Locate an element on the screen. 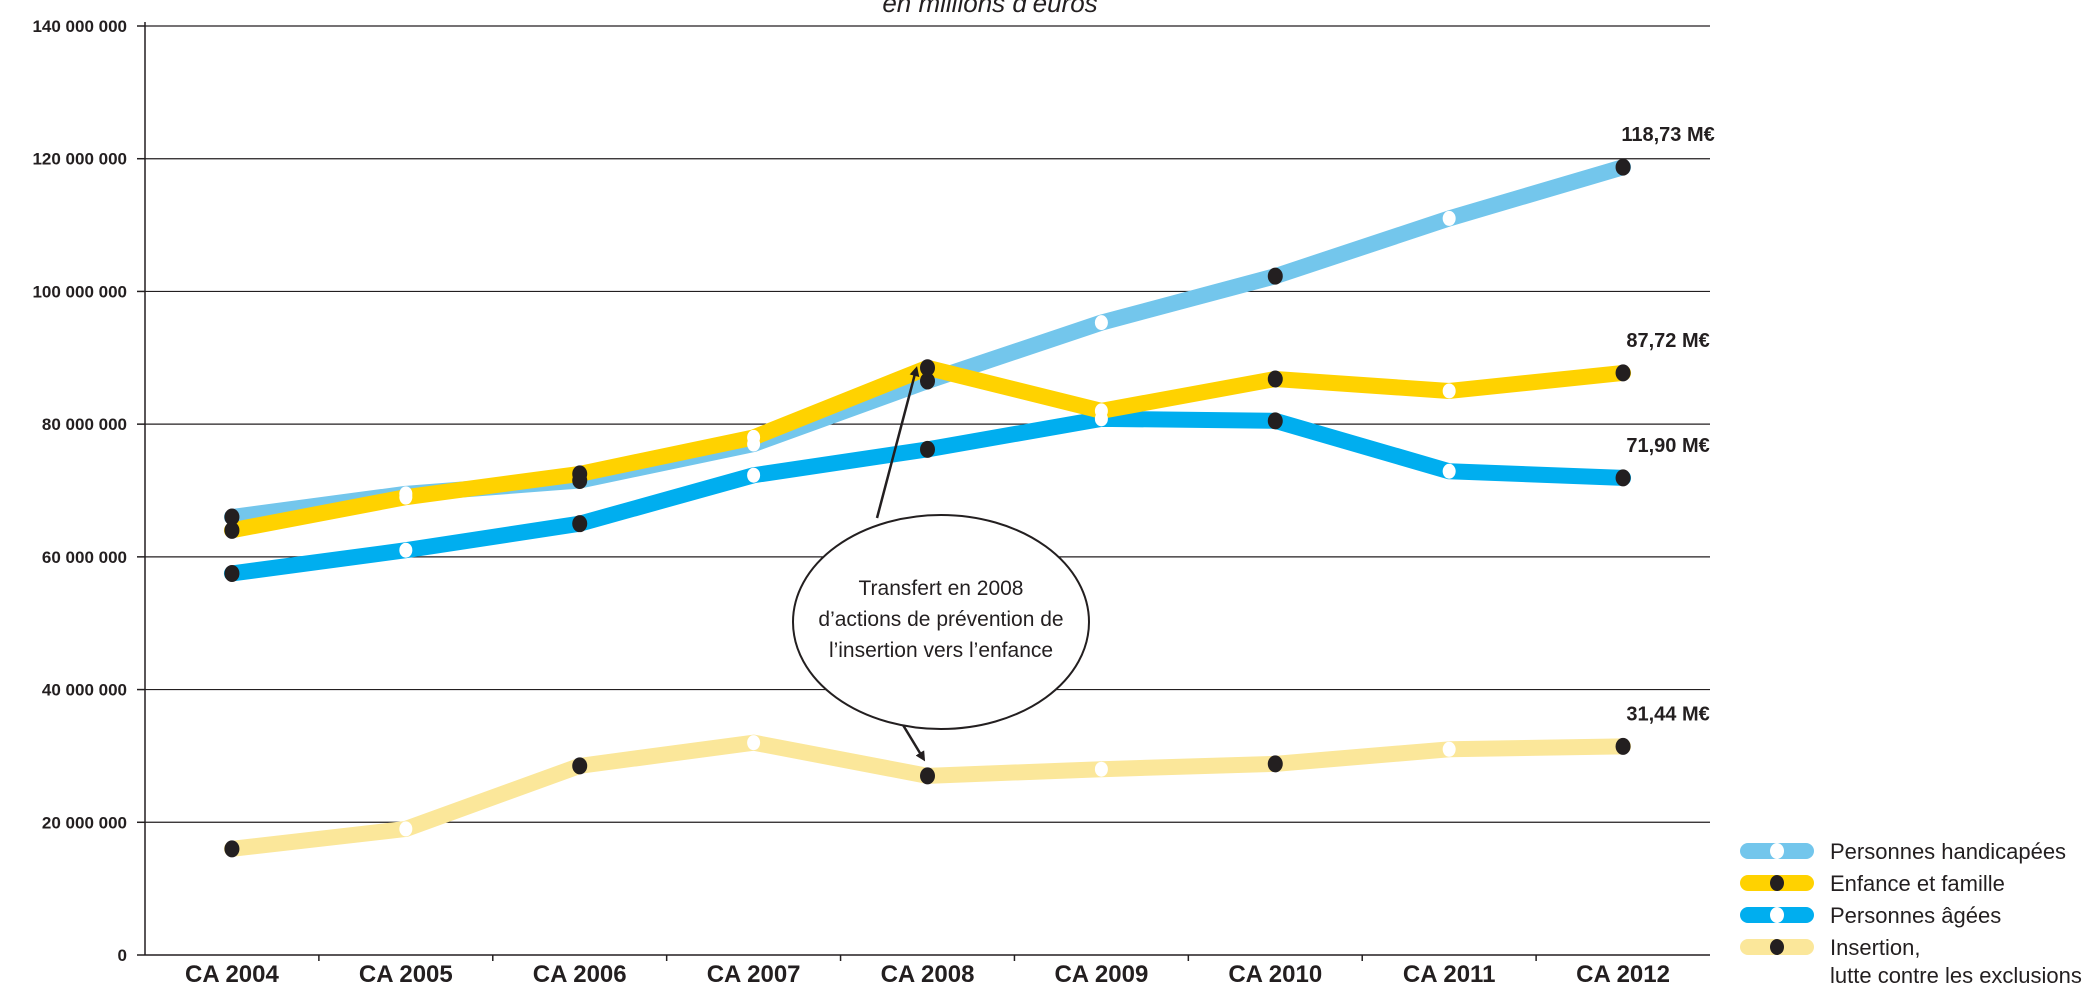 The height and width of the screenshot is (987, 2094). y-tick-label: 120 000 000 is located at coordinates (79, 159).